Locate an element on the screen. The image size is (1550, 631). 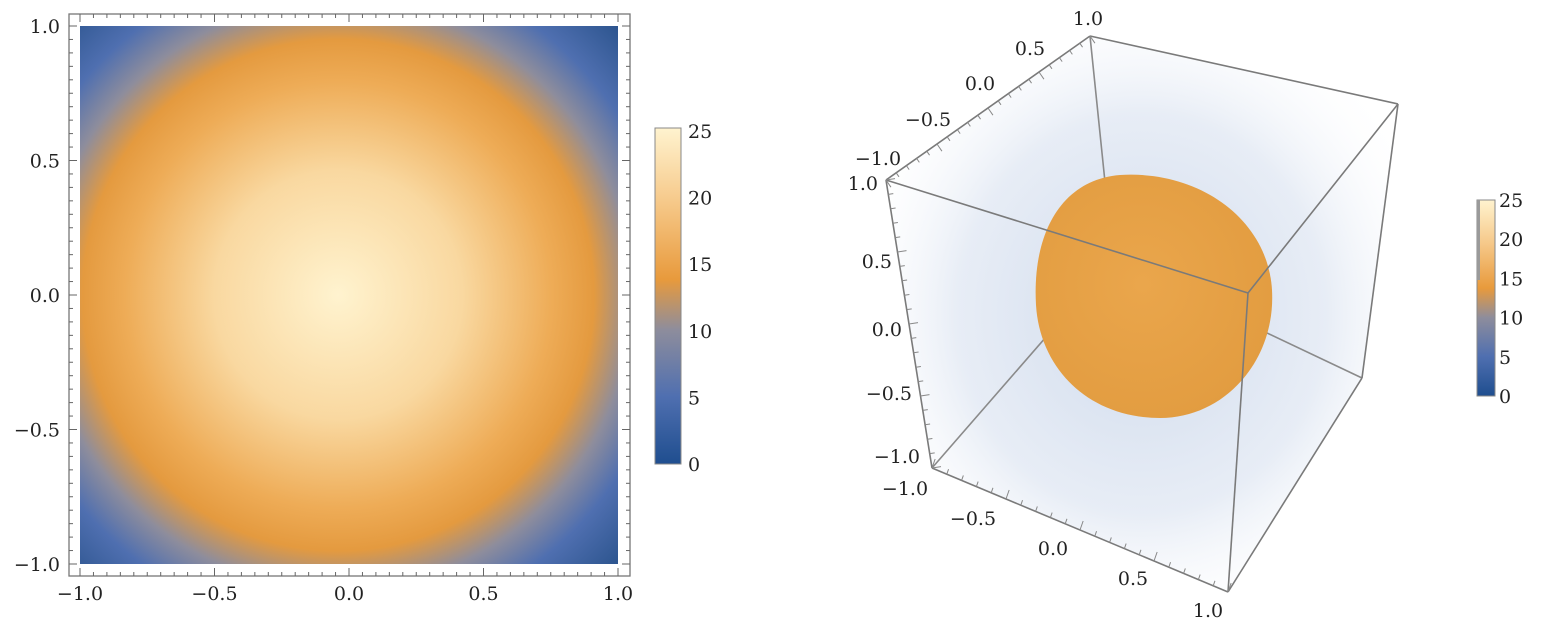
y-tick-label: −1.0 is located at coordinates (37, 565).